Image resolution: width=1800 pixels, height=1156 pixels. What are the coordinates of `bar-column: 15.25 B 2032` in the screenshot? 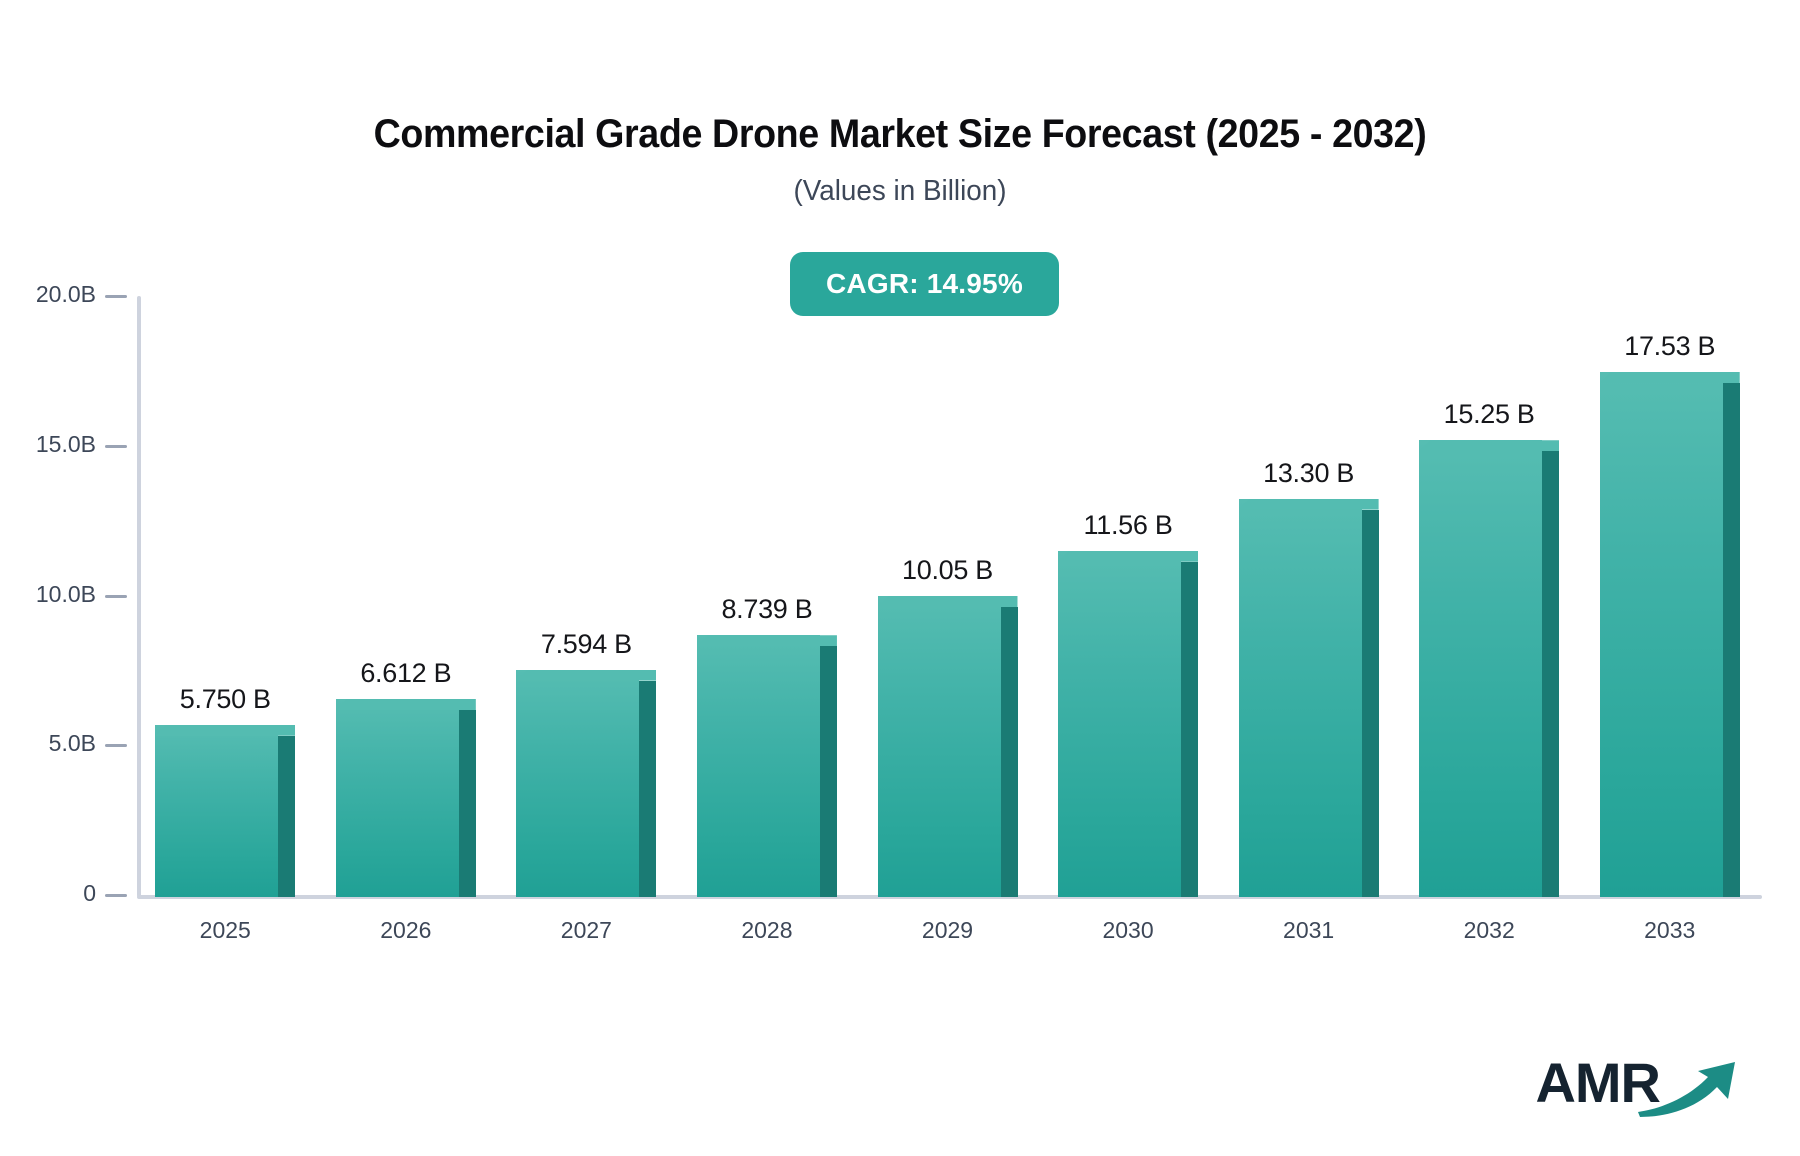 It's located at (1489, 671).